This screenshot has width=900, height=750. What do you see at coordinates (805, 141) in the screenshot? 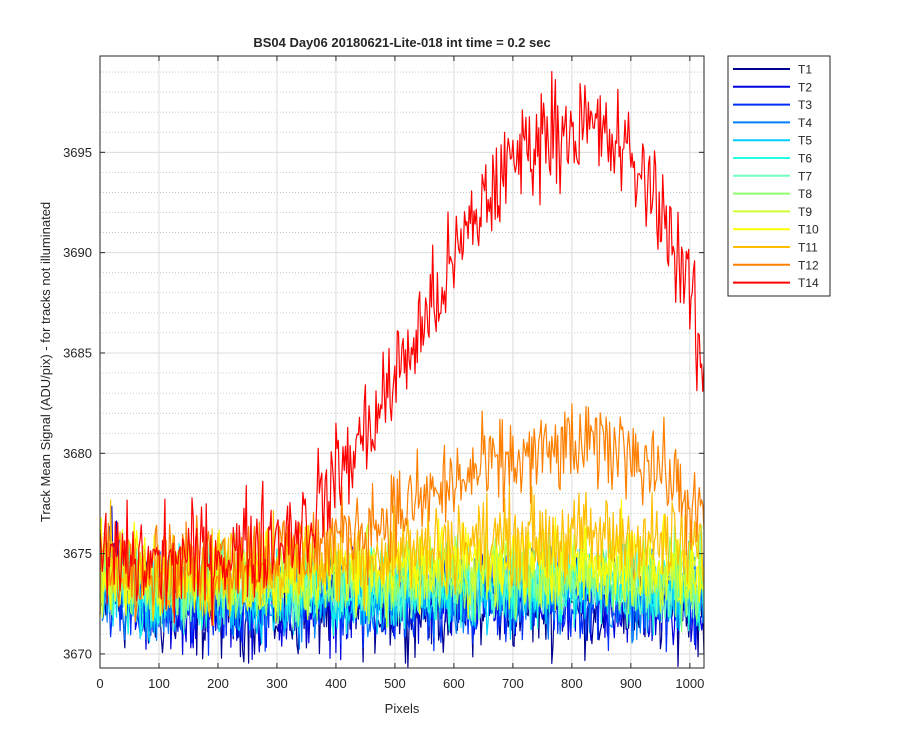
I see `legend-label: T5` at bounding box center [805, 141].